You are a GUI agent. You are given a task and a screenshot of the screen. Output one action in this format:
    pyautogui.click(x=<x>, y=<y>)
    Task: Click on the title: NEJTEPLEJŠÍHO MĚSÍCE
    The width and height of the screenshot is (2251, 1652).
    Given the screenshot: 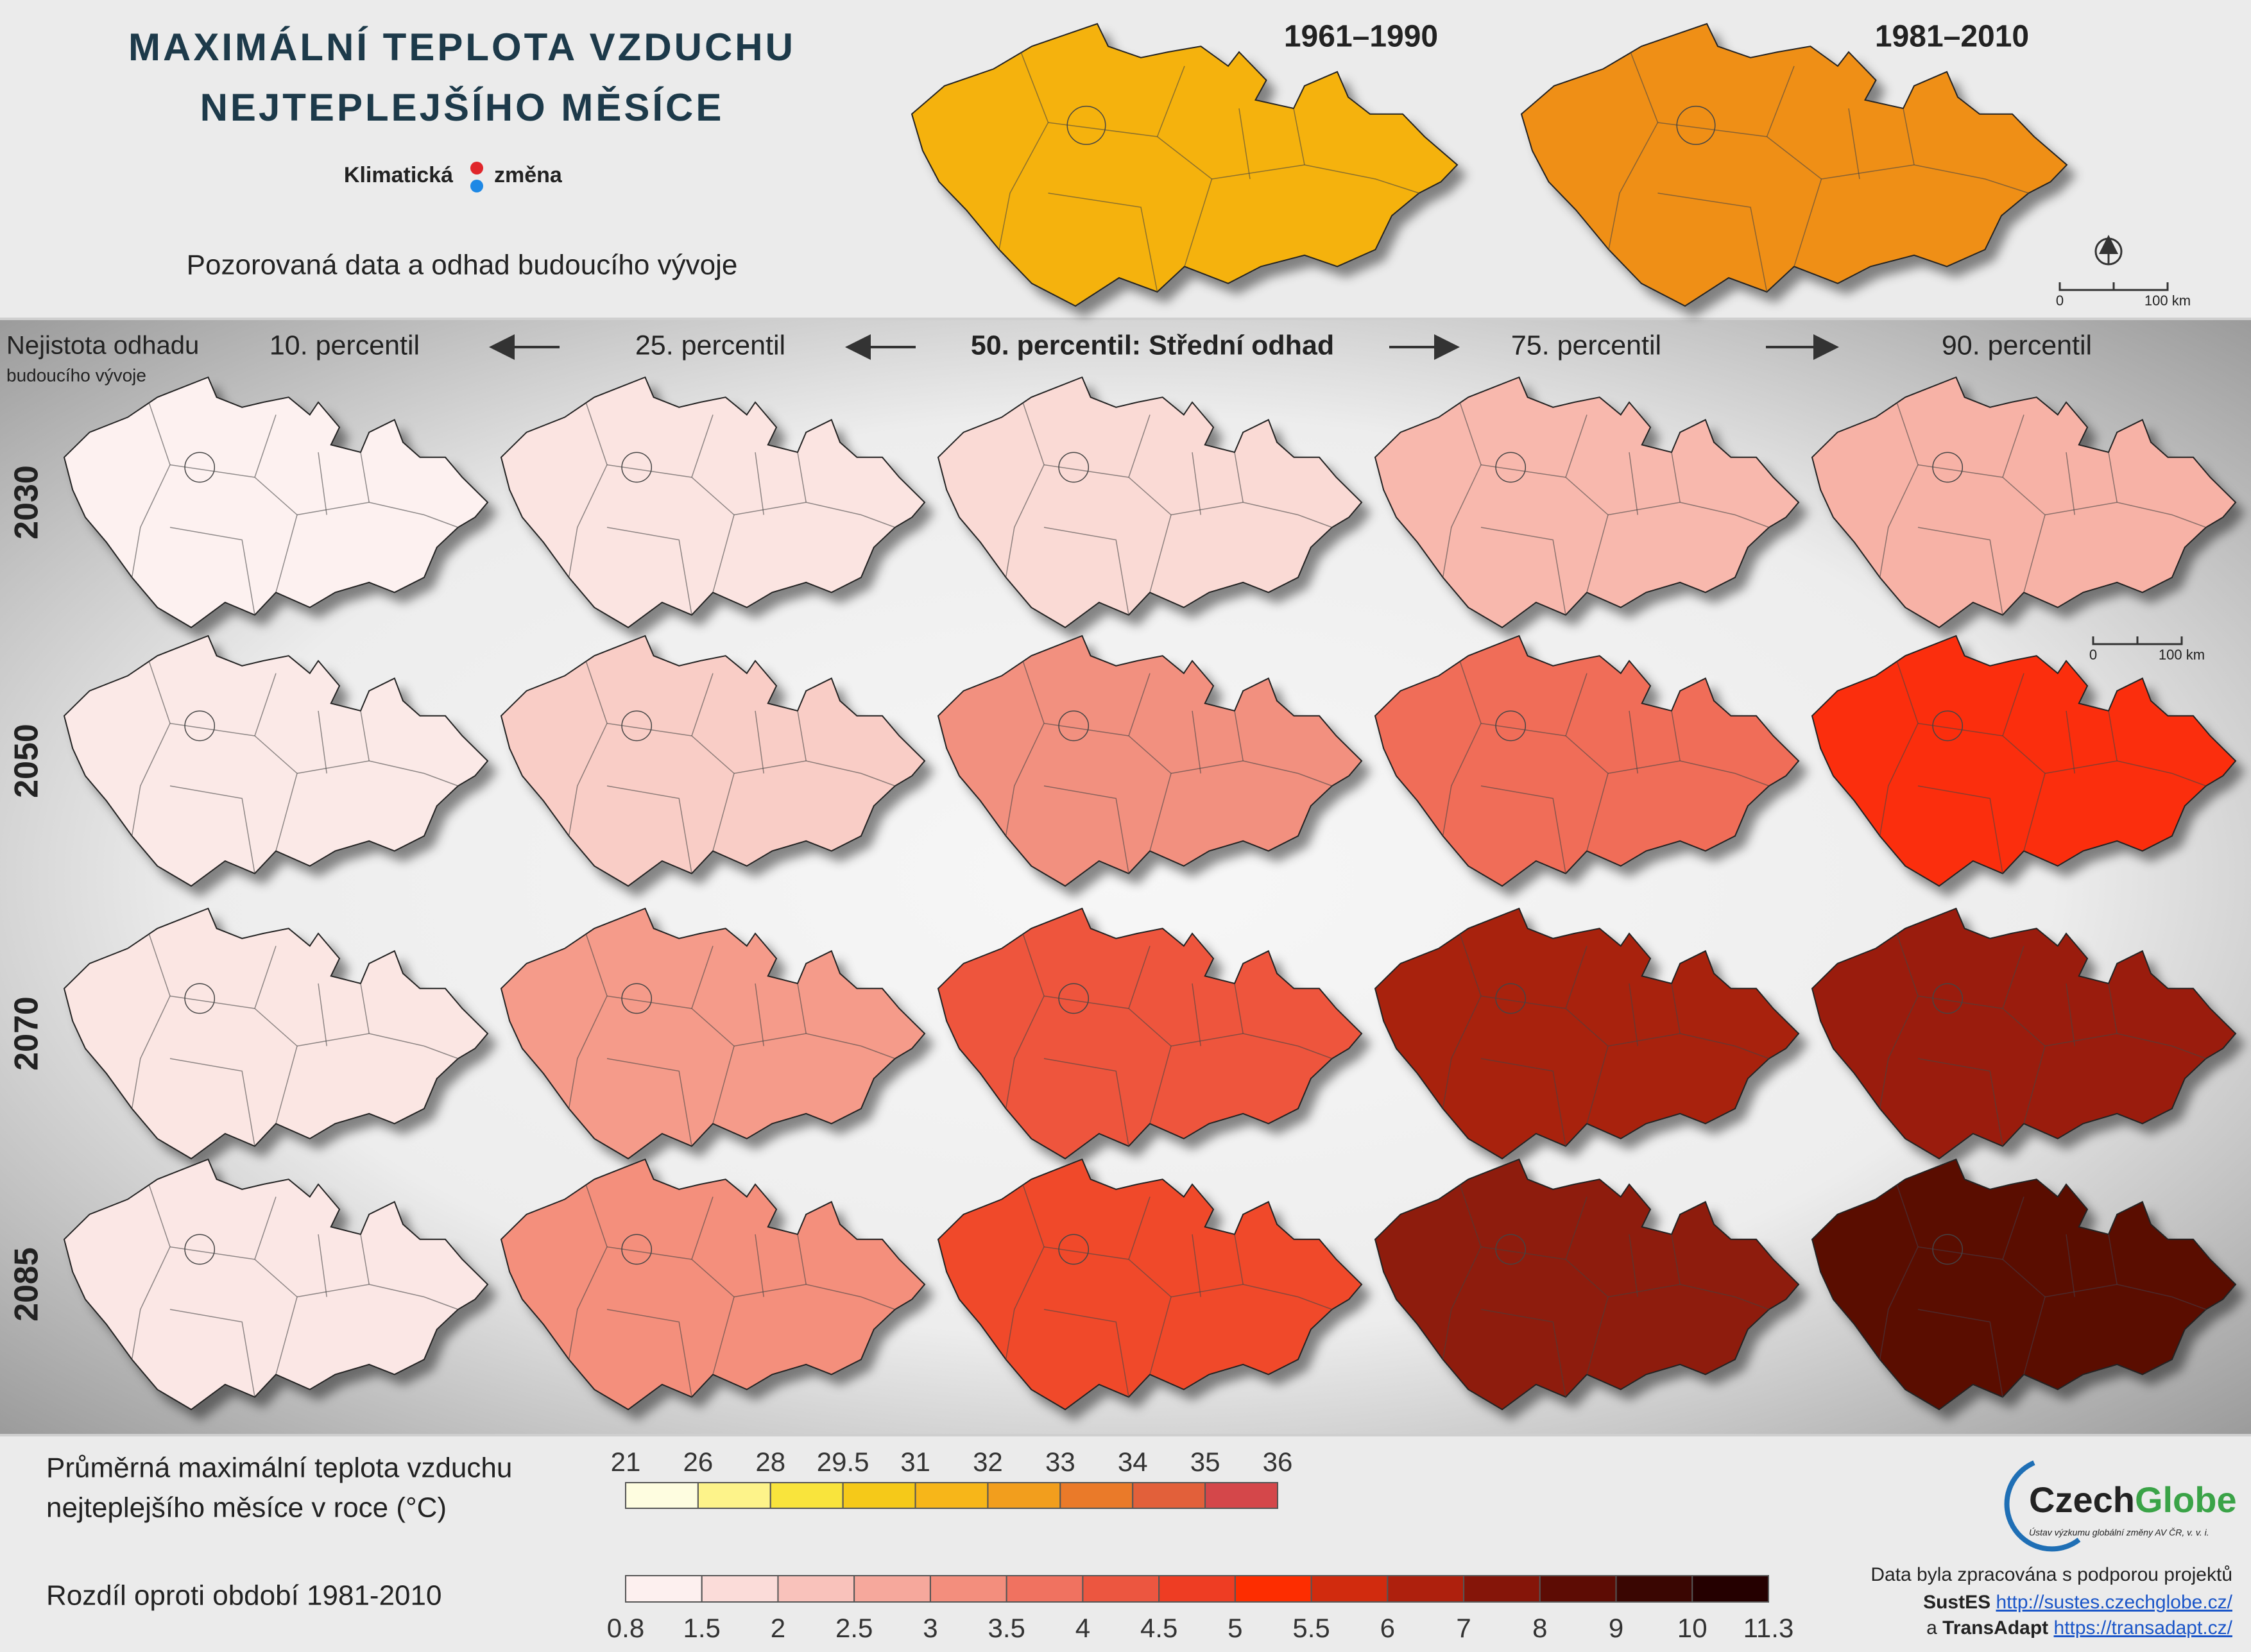 What is the action you would take?
    pyautogui.click(x=462, y=107)
    